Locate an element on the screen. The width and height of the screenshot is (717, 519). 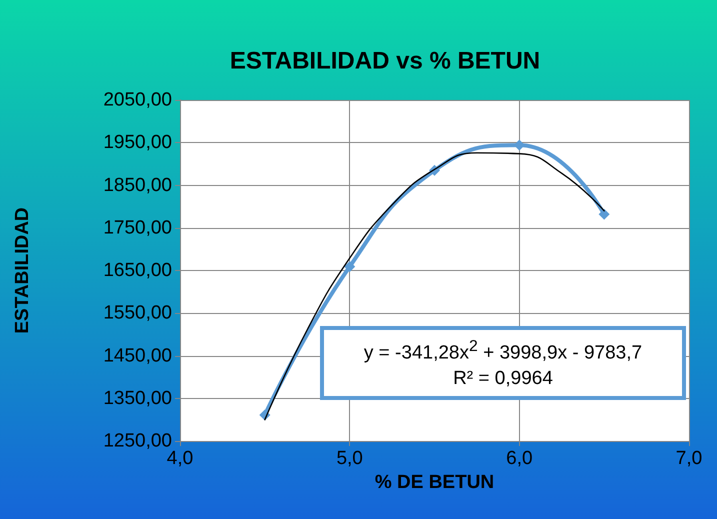
x-tick-label: 6,0 is located at coordinates (519, 458).